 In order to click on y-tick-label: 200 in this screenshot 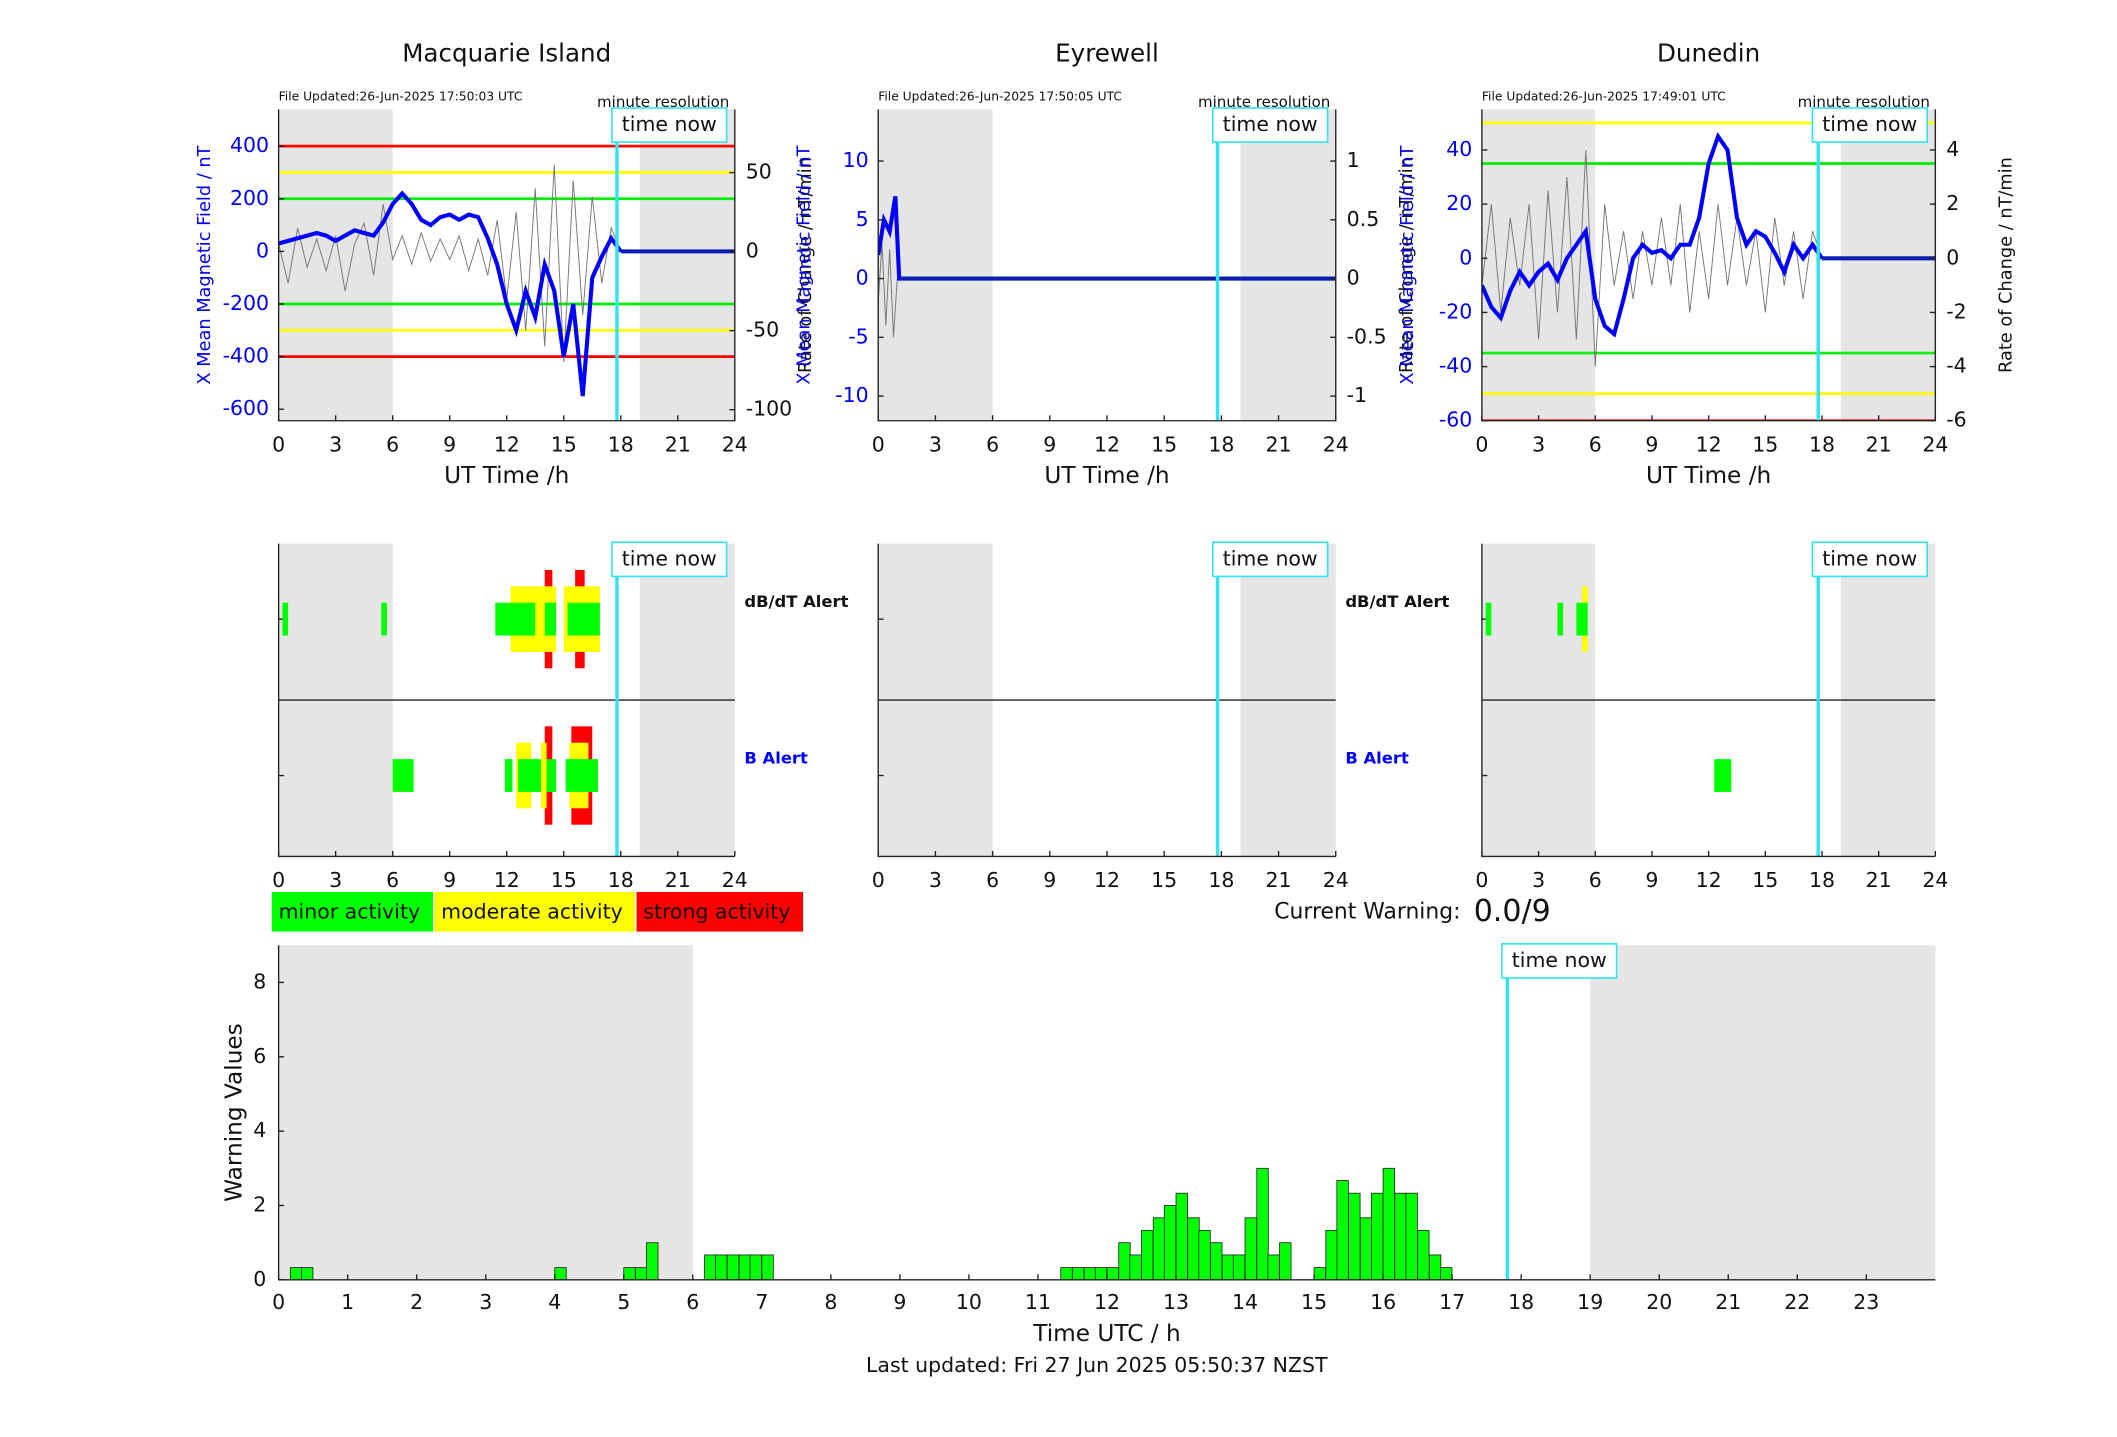, I will do `click(249, 198)`.